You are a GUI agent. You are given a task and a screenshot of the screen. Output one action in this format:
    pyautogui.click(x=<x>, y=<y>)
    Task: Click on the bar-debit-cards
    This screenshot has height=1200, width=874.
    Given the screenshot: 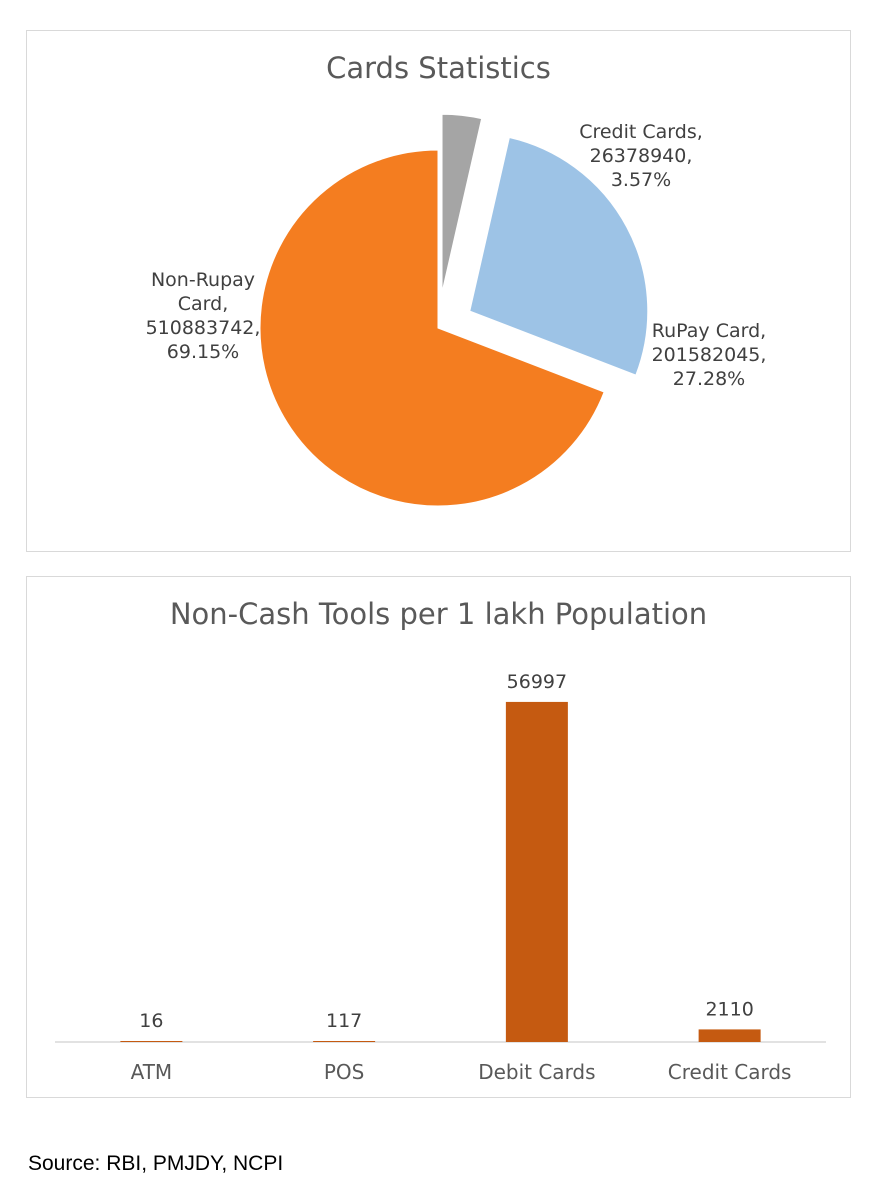 What is the action you would take?
    pyautogui.click(x=536, y=871)
    